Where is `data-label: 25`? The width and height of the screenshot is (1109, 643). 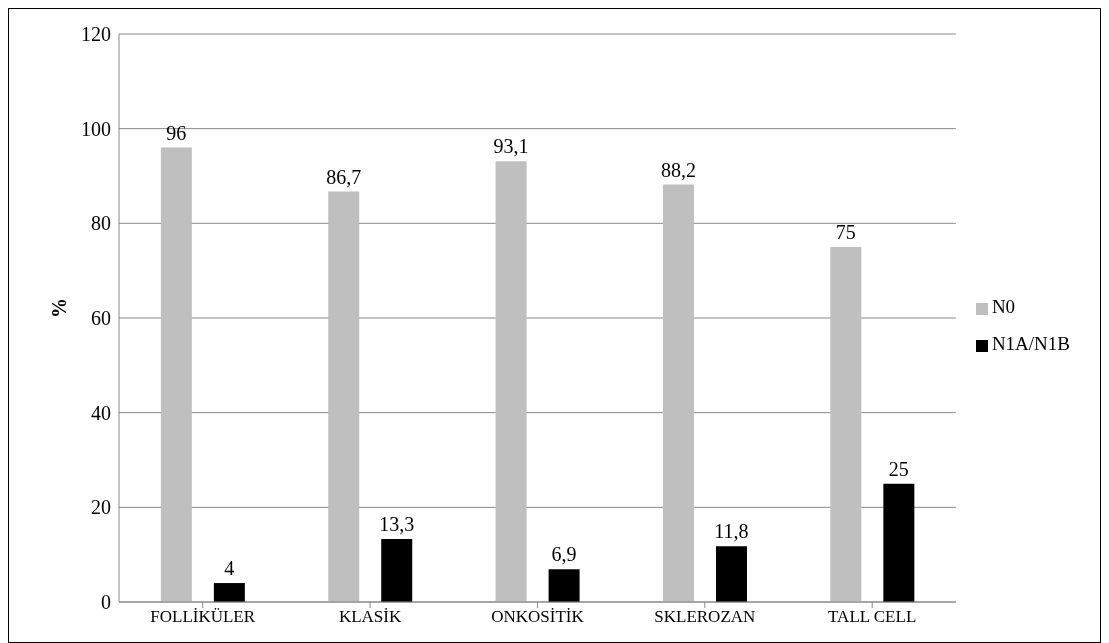
data-label: 25 is located at coordinates (898, 468).